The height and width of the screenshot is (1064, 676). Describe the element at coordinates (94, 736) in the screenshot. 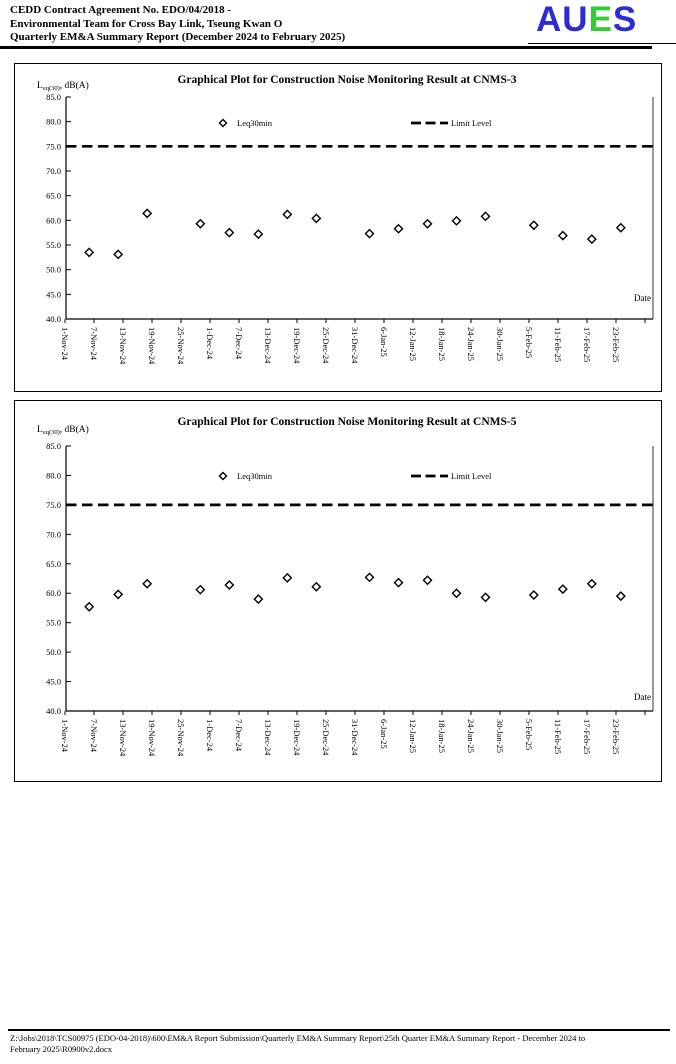

I see `x-tick-label: 7-Nov-24` at that location.